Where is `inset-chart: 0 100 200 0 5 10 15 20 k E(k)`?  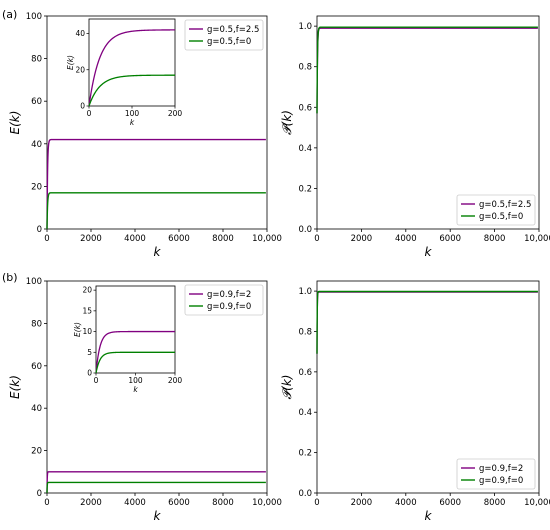
inset-chart: 0 100 200 0 5 10 15 20 k E(k) is located at coordinates (128, 339).